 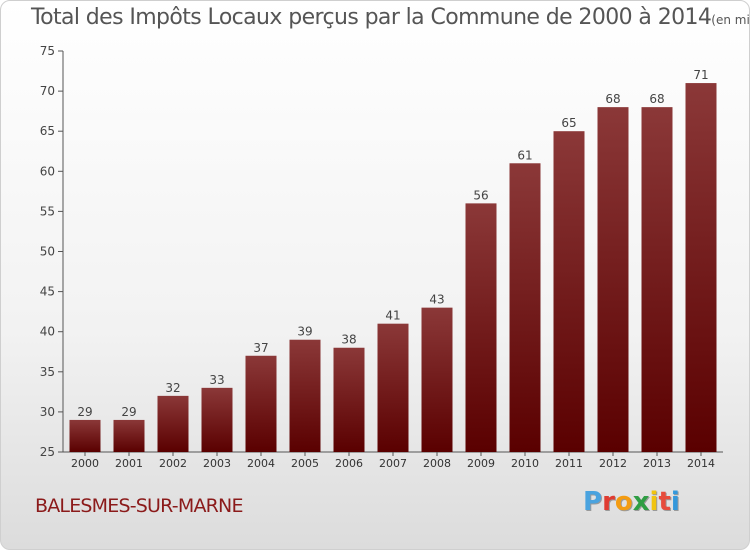 What do you see at coordinates (623, 502) in the screenshot?
I see `logo-letter: o` at bounding box center [623, 502].